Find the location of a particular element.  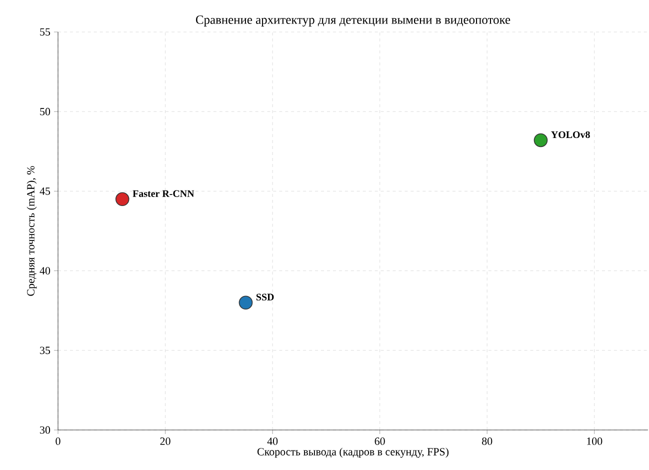

y-tick-label: 30 is located at coordinates (45, 430).